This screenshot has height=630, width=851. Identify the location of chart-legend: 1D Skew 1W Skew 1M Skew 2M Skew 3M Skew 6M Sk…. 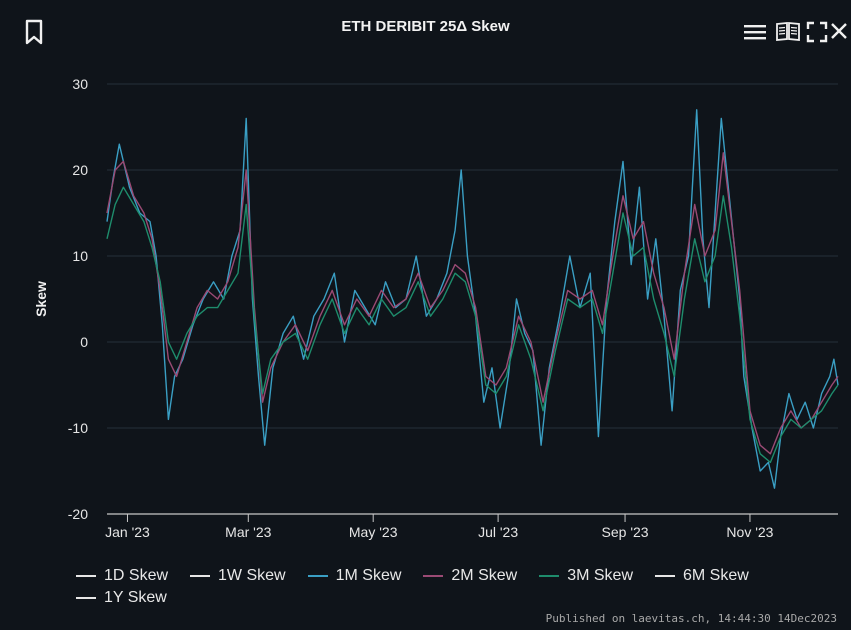
(446, 586).